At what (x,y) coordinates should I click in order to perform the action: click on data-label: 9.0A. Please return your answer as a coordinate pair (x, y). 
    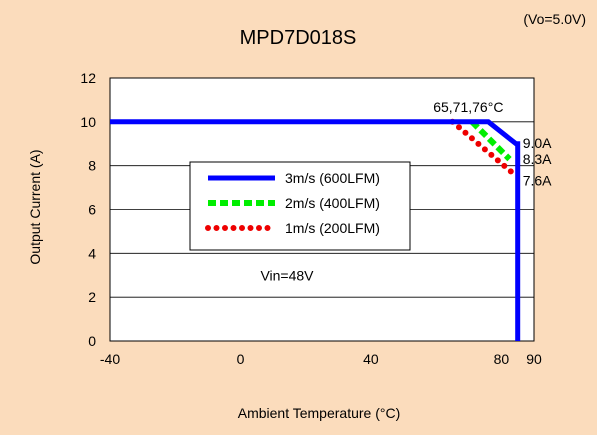
    Looking at the image, I should click on (537, 143).